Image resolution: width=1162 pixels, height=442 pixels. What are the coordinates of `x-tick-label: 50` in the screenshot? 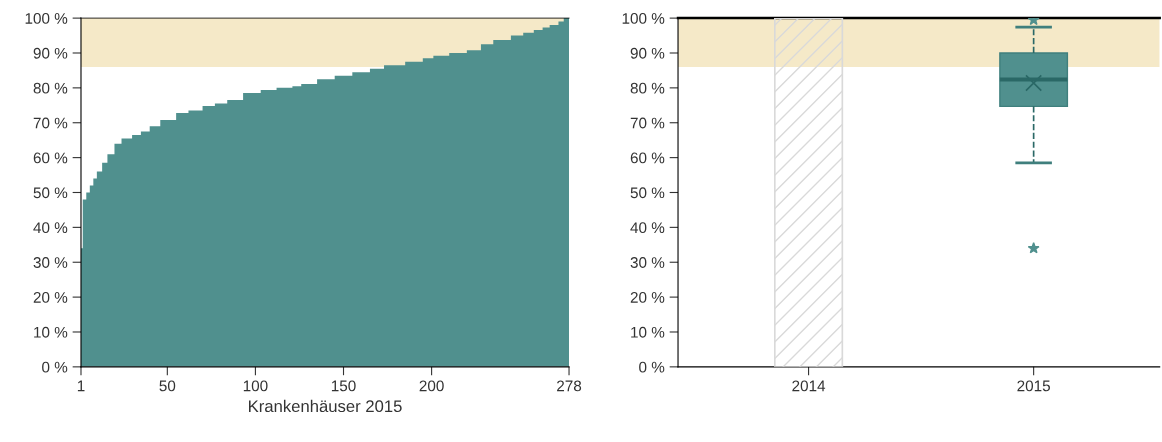 It's located at (167, 386).